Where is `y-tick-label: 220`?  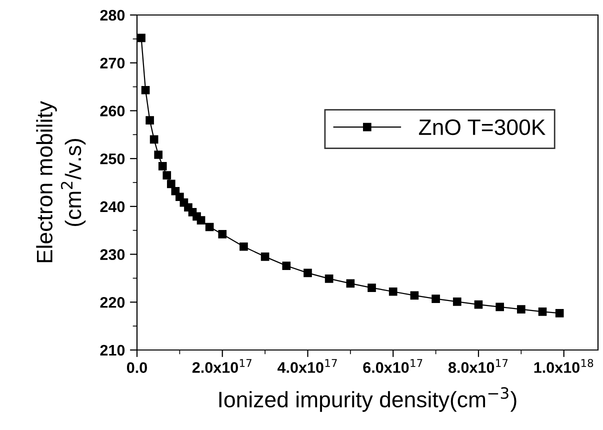
y-tick-label: 220 is located at coordinates (112, 302).